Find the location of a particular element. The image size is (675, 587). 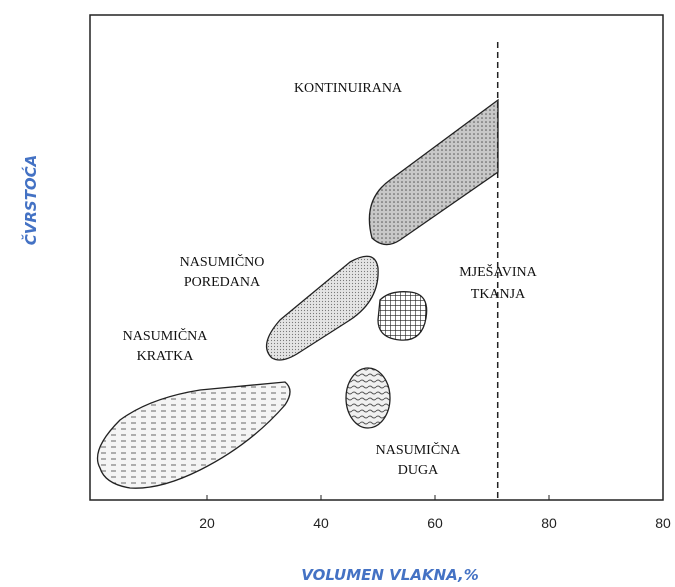

x-axis-label: VOLUMEN VLAKNA,% is located at coordinates (390, 575).